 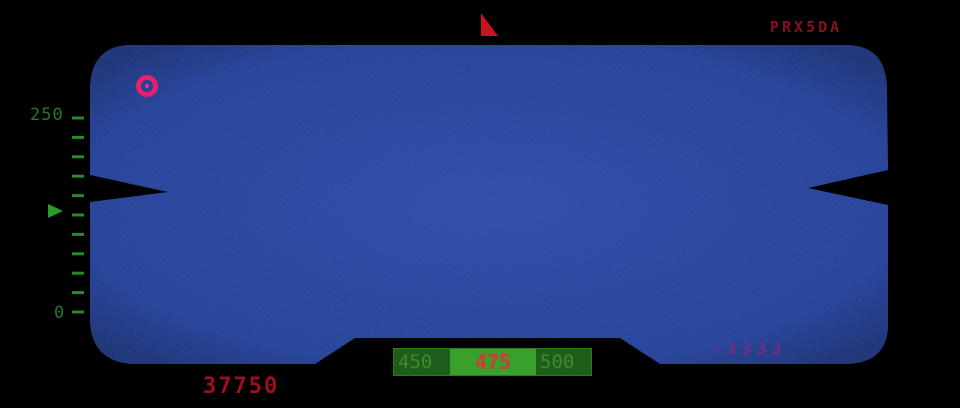 What do you see at coordinates (557, 362) in the screenshot?
I see `heading-right-value: 500` at bounding box center [557, 362].